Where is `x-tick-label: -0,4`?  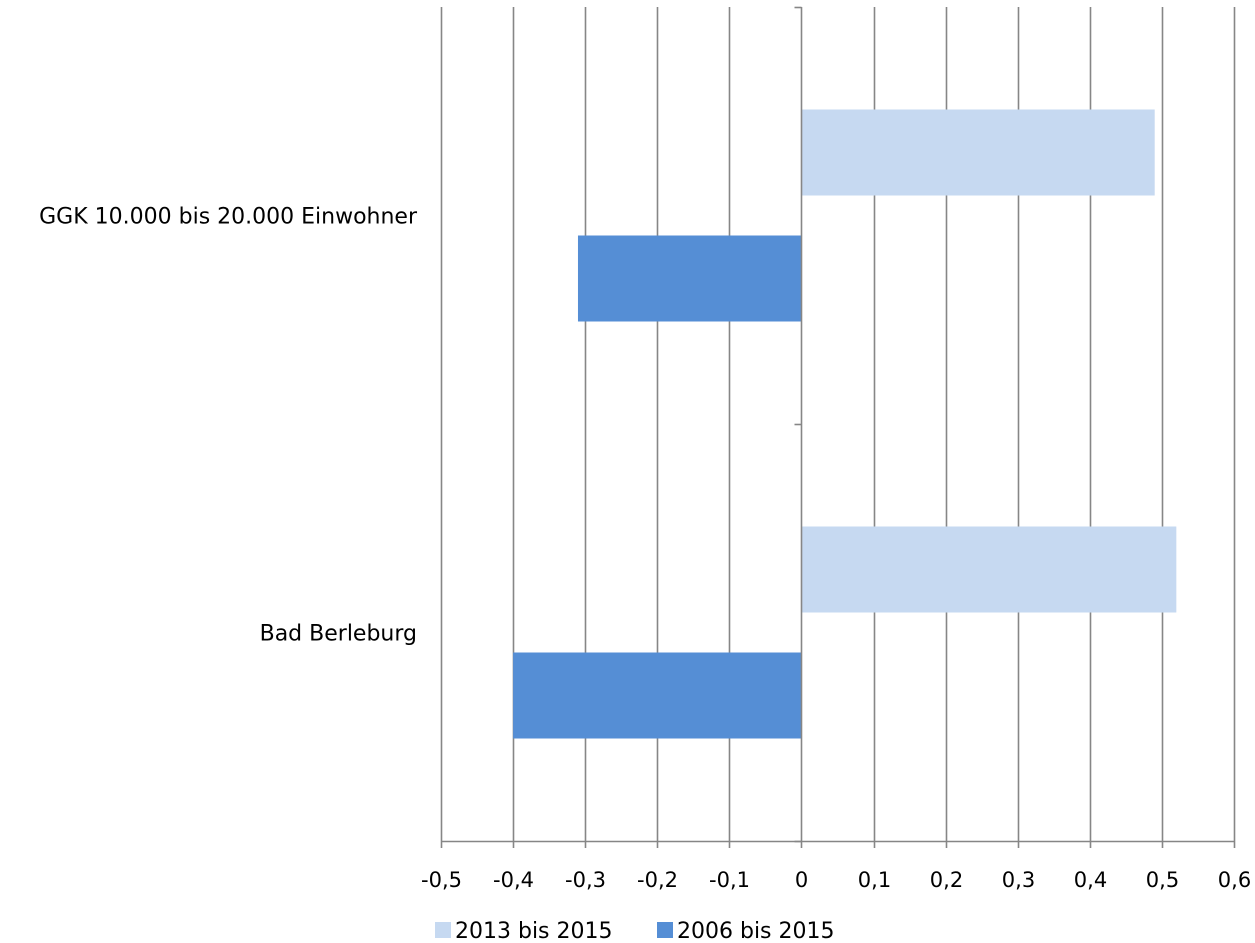 x-tick-label: -0,4 is located at coordinates (513, 880).